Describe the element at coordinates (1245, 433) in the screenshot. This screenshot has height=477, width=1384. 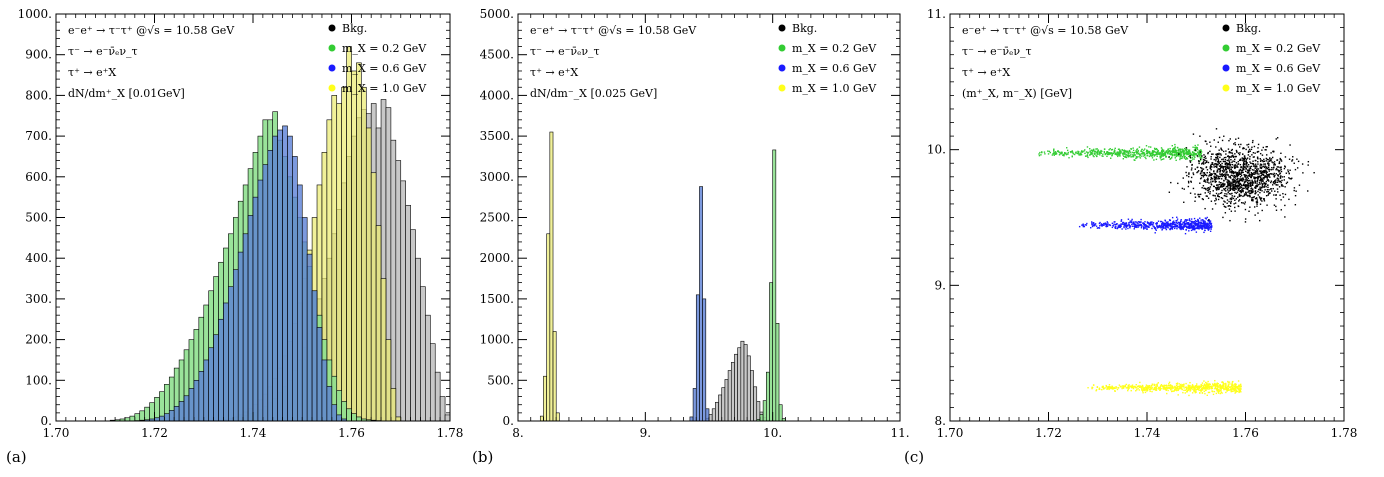
I see `x-tick-label: 1.76` at that location.